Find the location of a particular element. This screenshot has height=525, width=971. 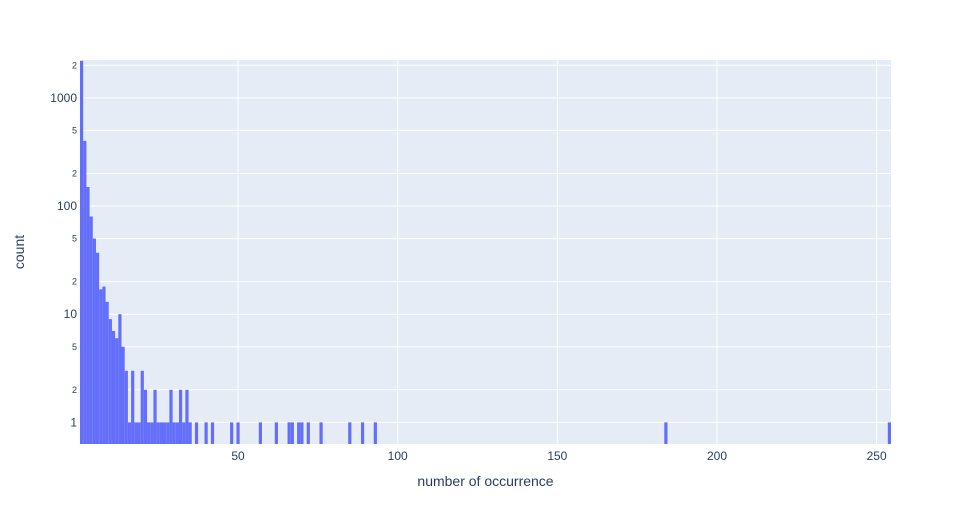

x-tick-label: 50 is located at coordinates (238, 456).